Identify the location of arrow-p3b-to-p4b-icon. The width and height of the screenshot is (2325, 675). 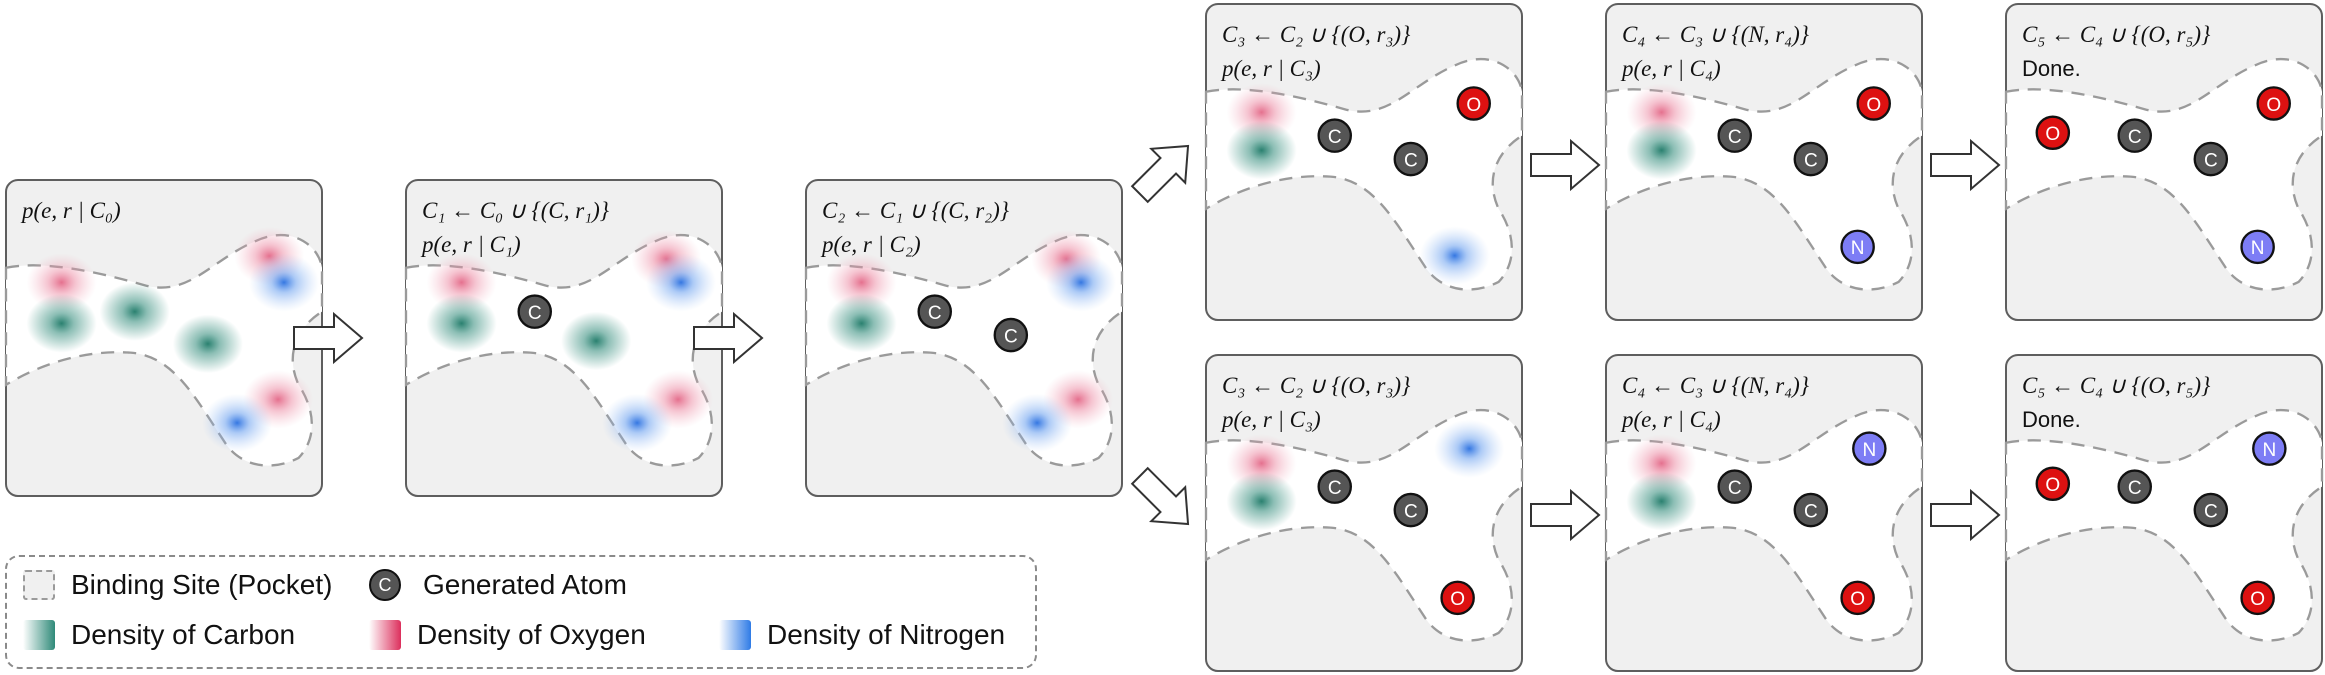
(1565, 515).